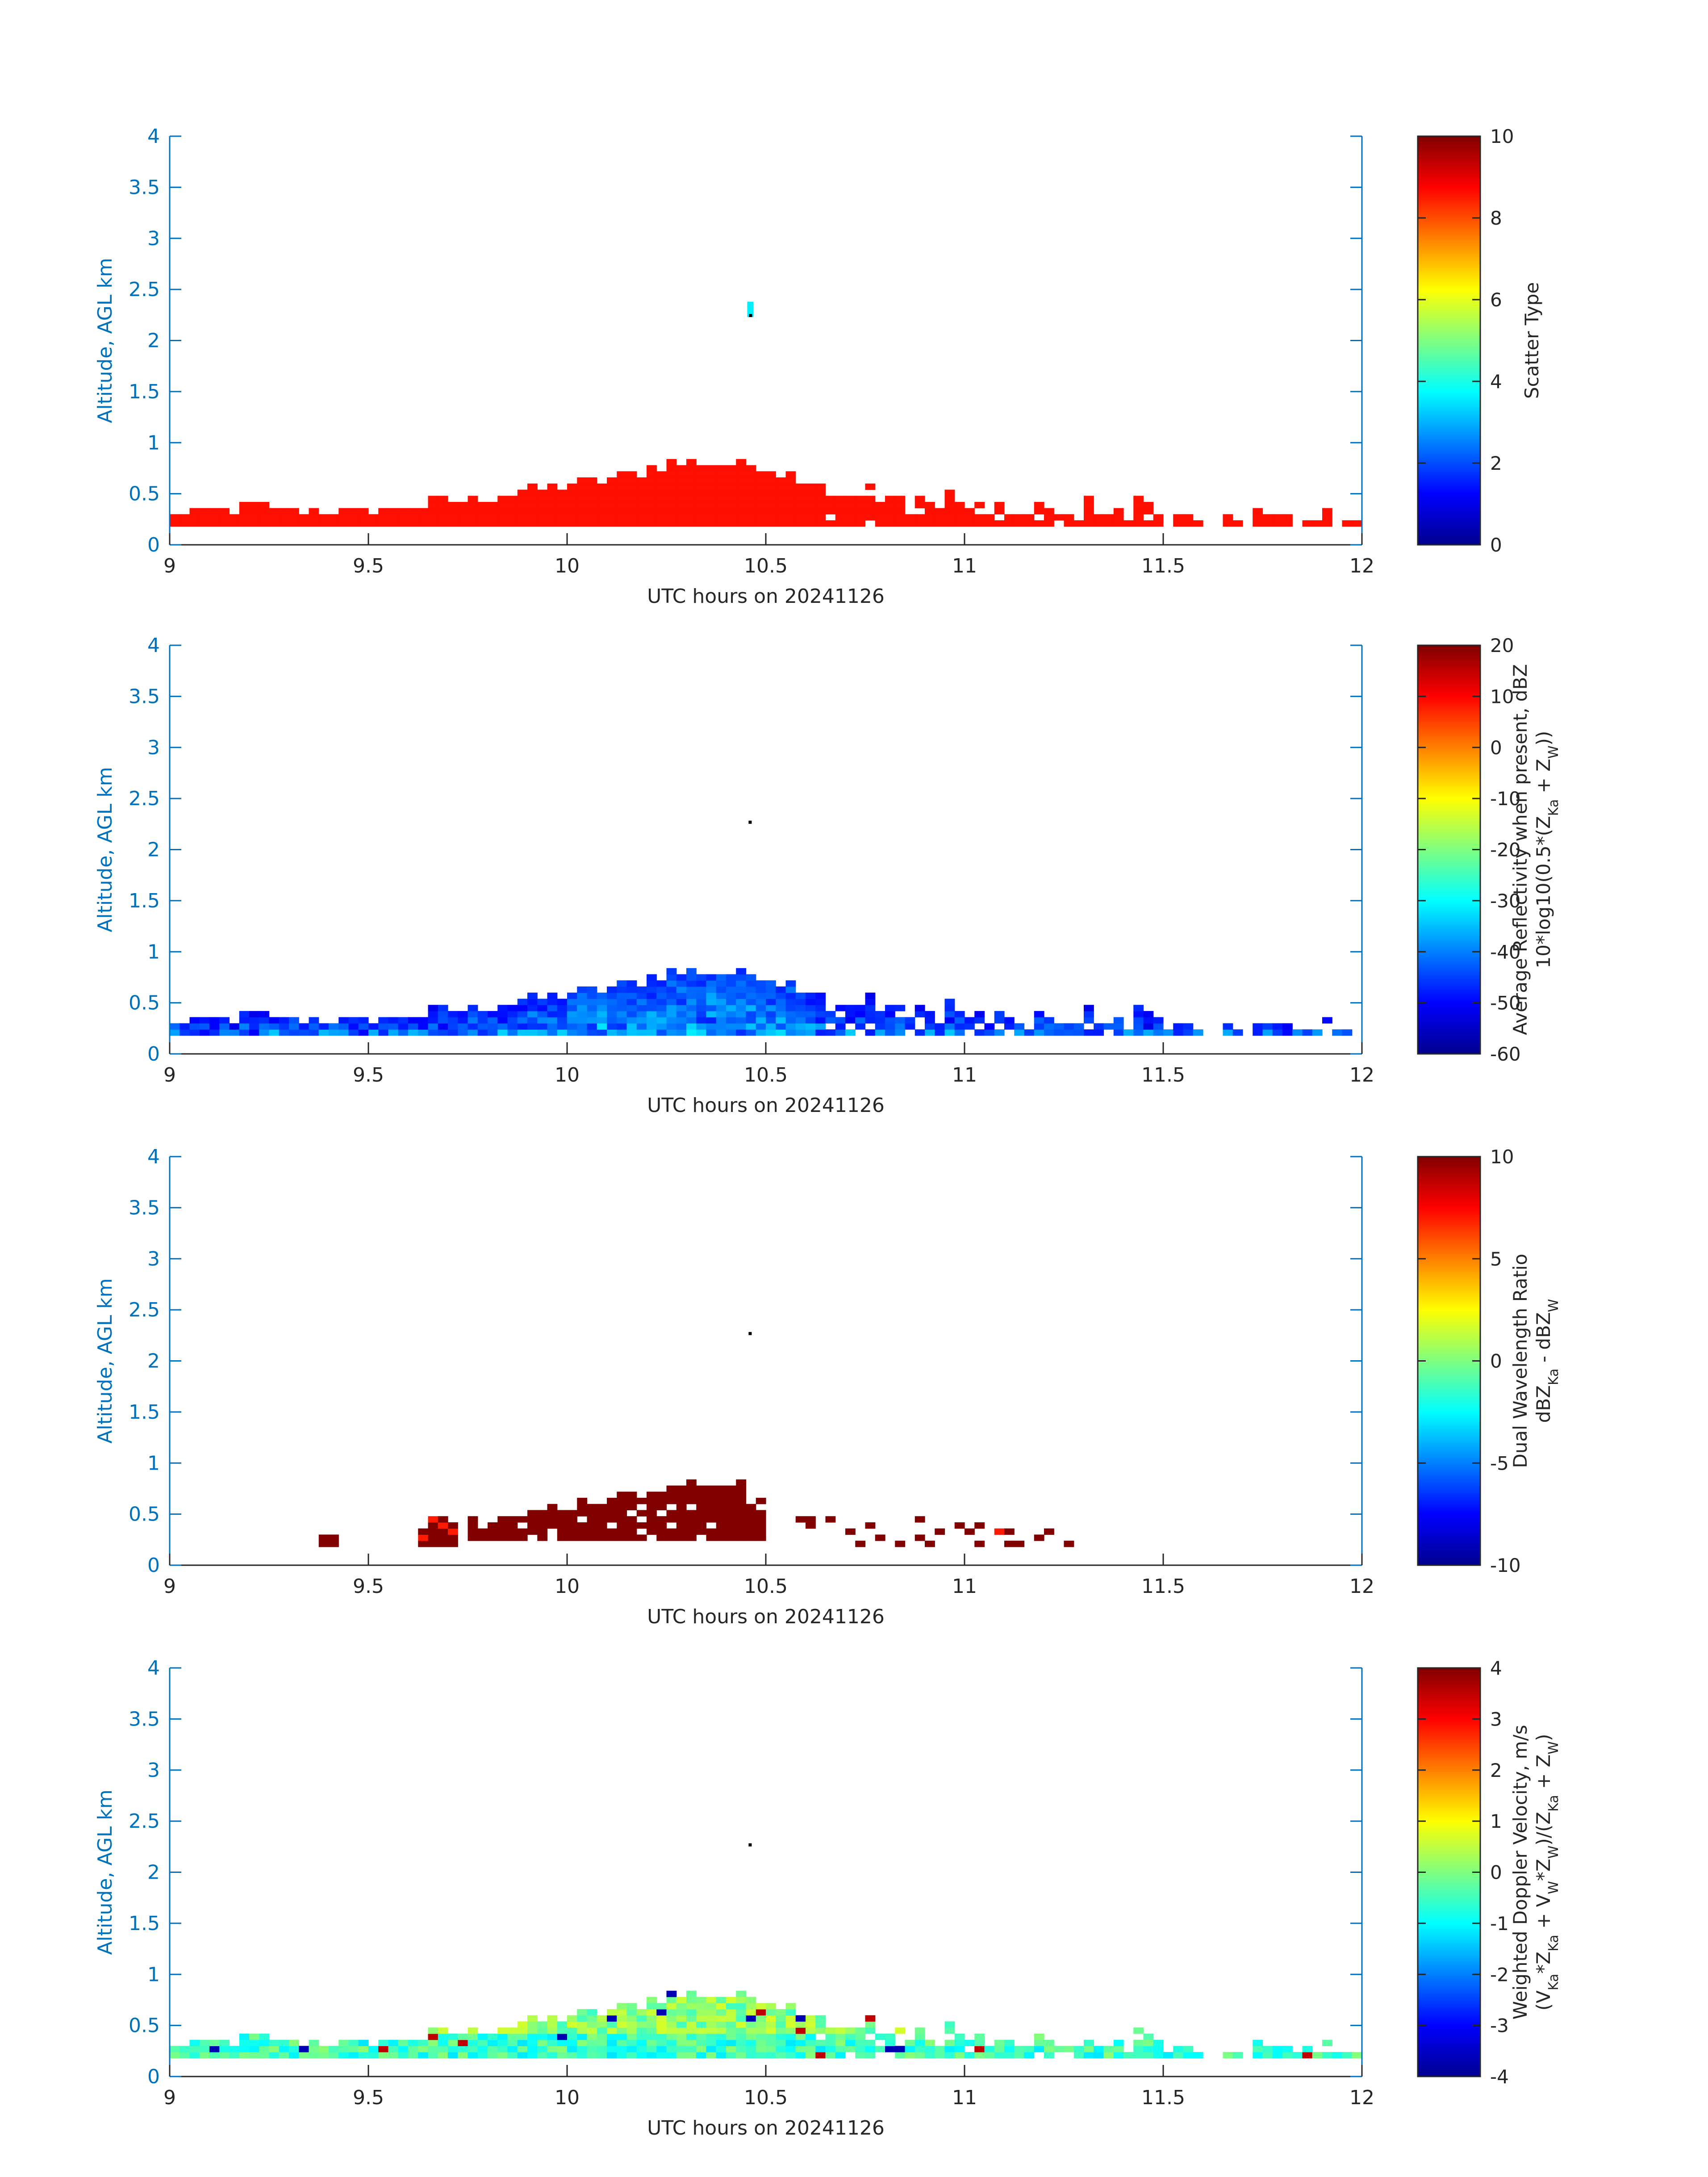 The height and width of the screenshot is (2177, 1708). I want to click on x-axis-label: UTC hours on 20241126, so click(766, 1616).